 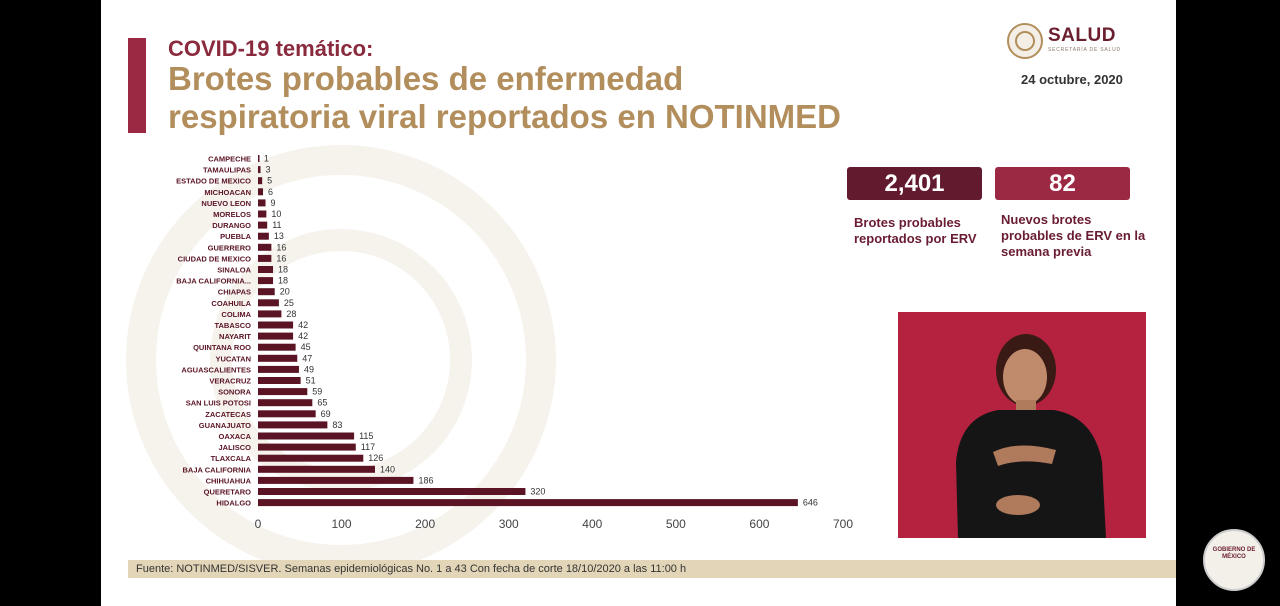 What do you see at coordinates (266, 269) in the screenshot?
I see `bar-sinaloa` at bounding box center [266, 269].